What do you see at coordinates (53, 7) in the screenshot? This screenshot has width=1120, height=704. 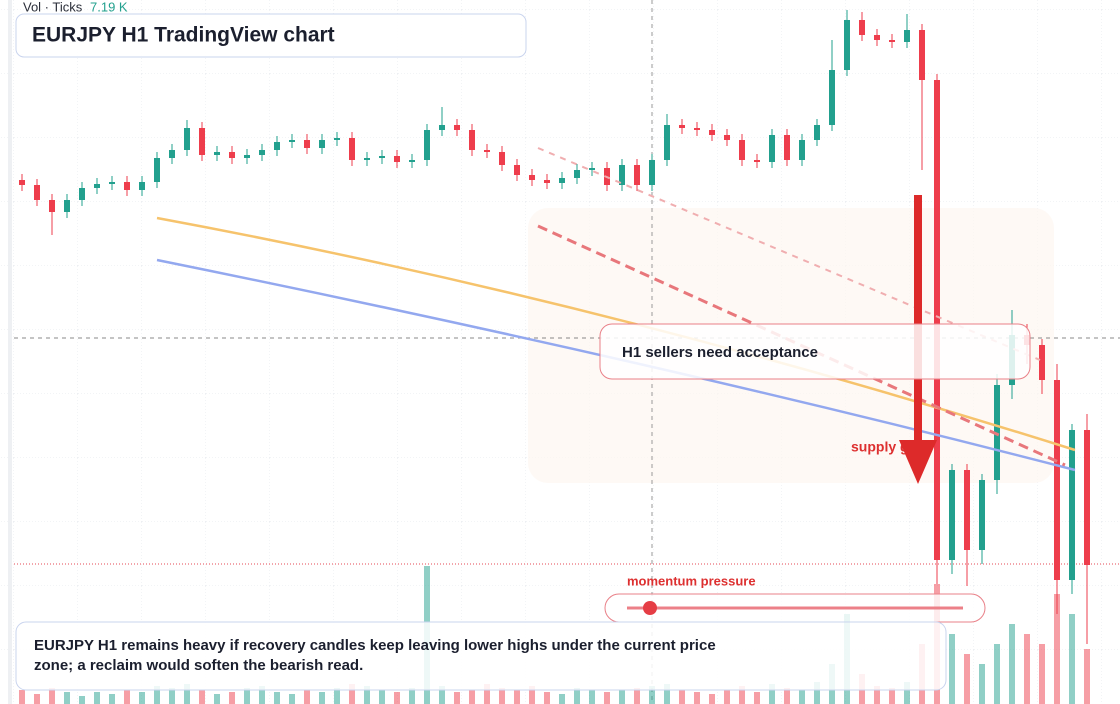 I see `volume-legend: Vol · Ticks` at bounding box center [53, 7].